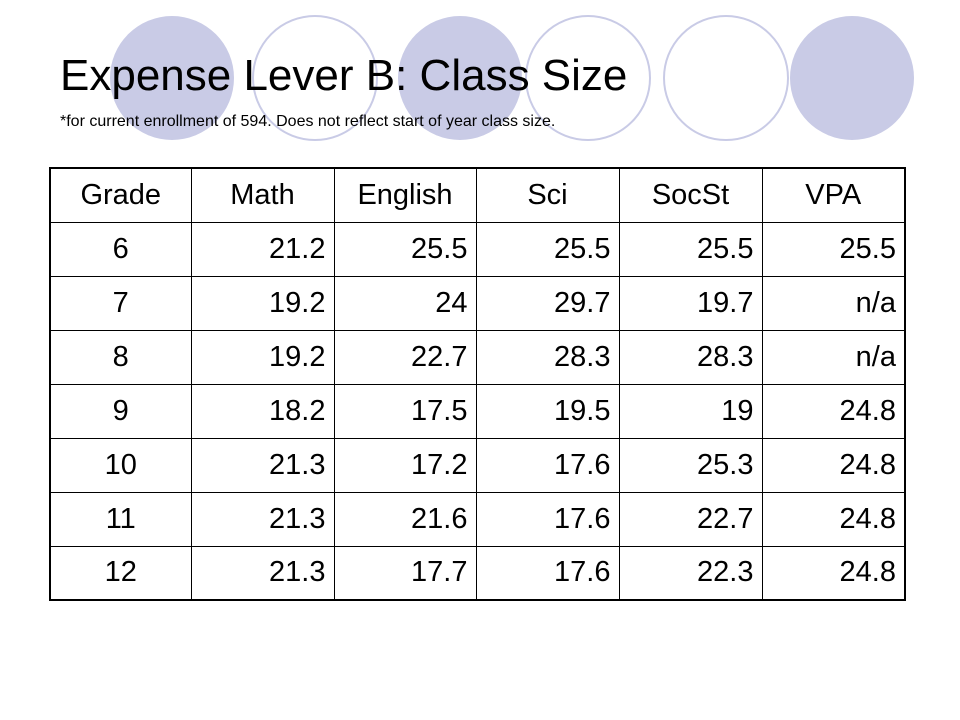  I want to click on cell-sci: 29.7, so click(547, 303).